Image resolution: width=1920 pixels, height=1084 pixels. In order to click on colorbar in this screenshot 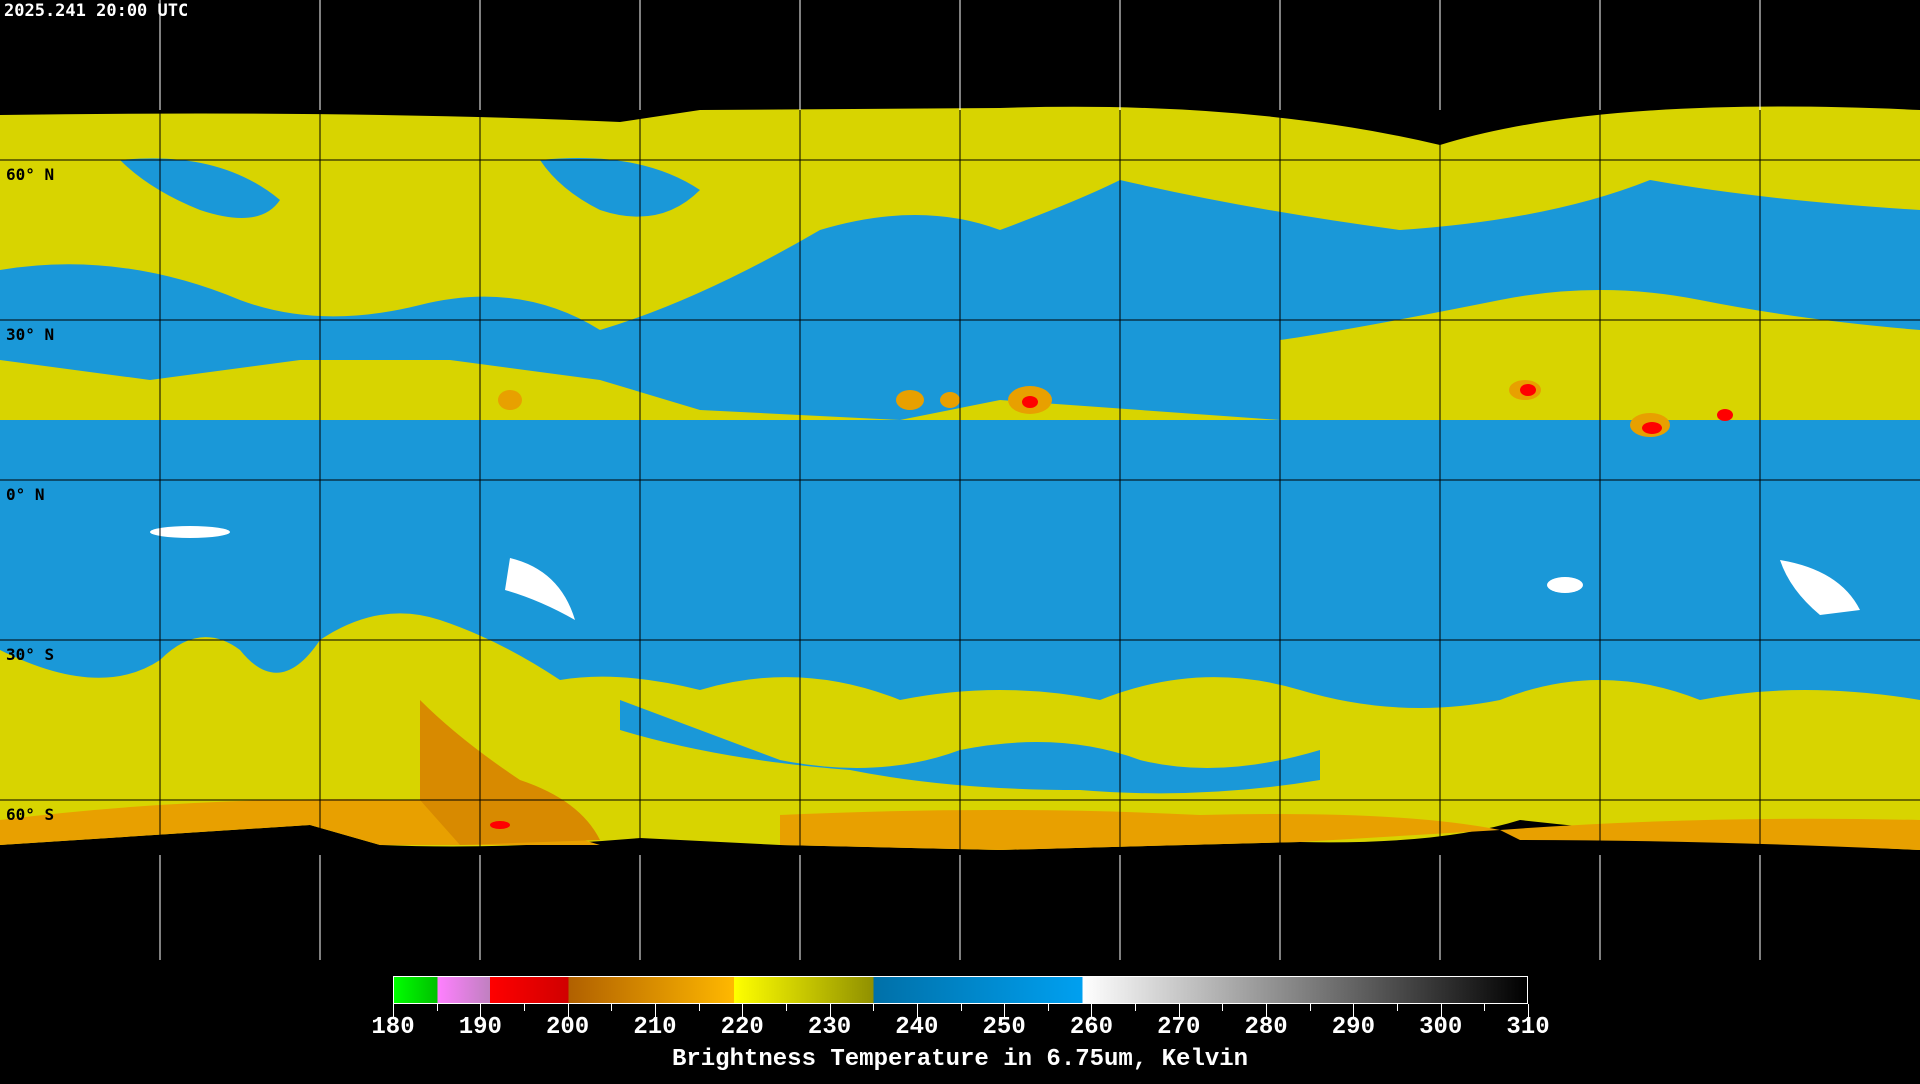, I will do `click(960, 990)`.